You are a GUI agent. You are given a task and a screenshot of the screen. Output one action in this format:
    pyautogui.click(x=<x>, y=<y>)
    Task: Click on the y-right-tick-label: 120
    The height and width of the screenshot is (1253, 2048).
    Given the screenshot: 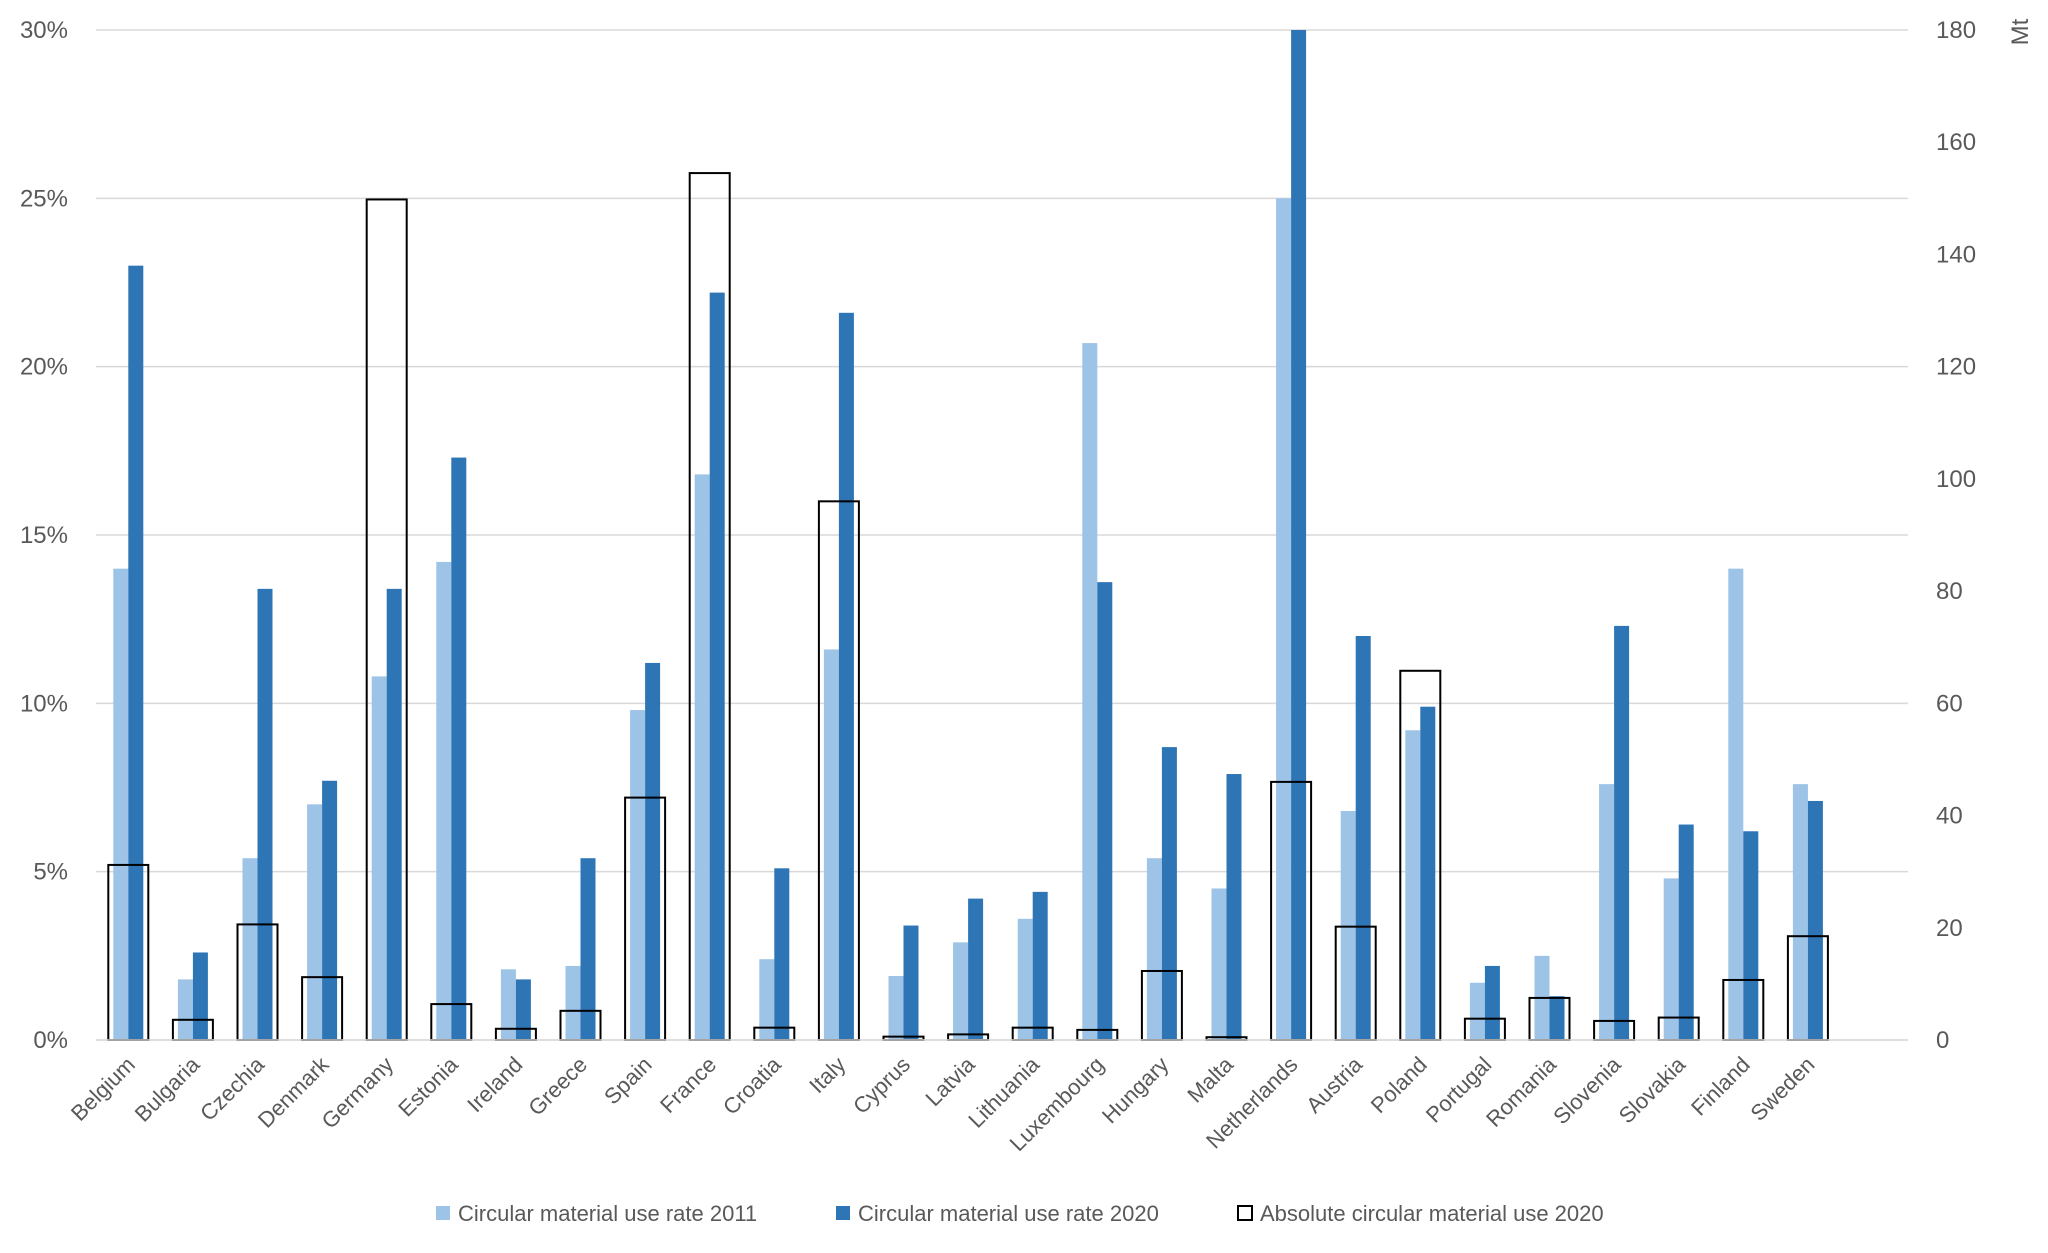 What is the action you would take?
    pyautogui.click(x=1956, y=367)
    